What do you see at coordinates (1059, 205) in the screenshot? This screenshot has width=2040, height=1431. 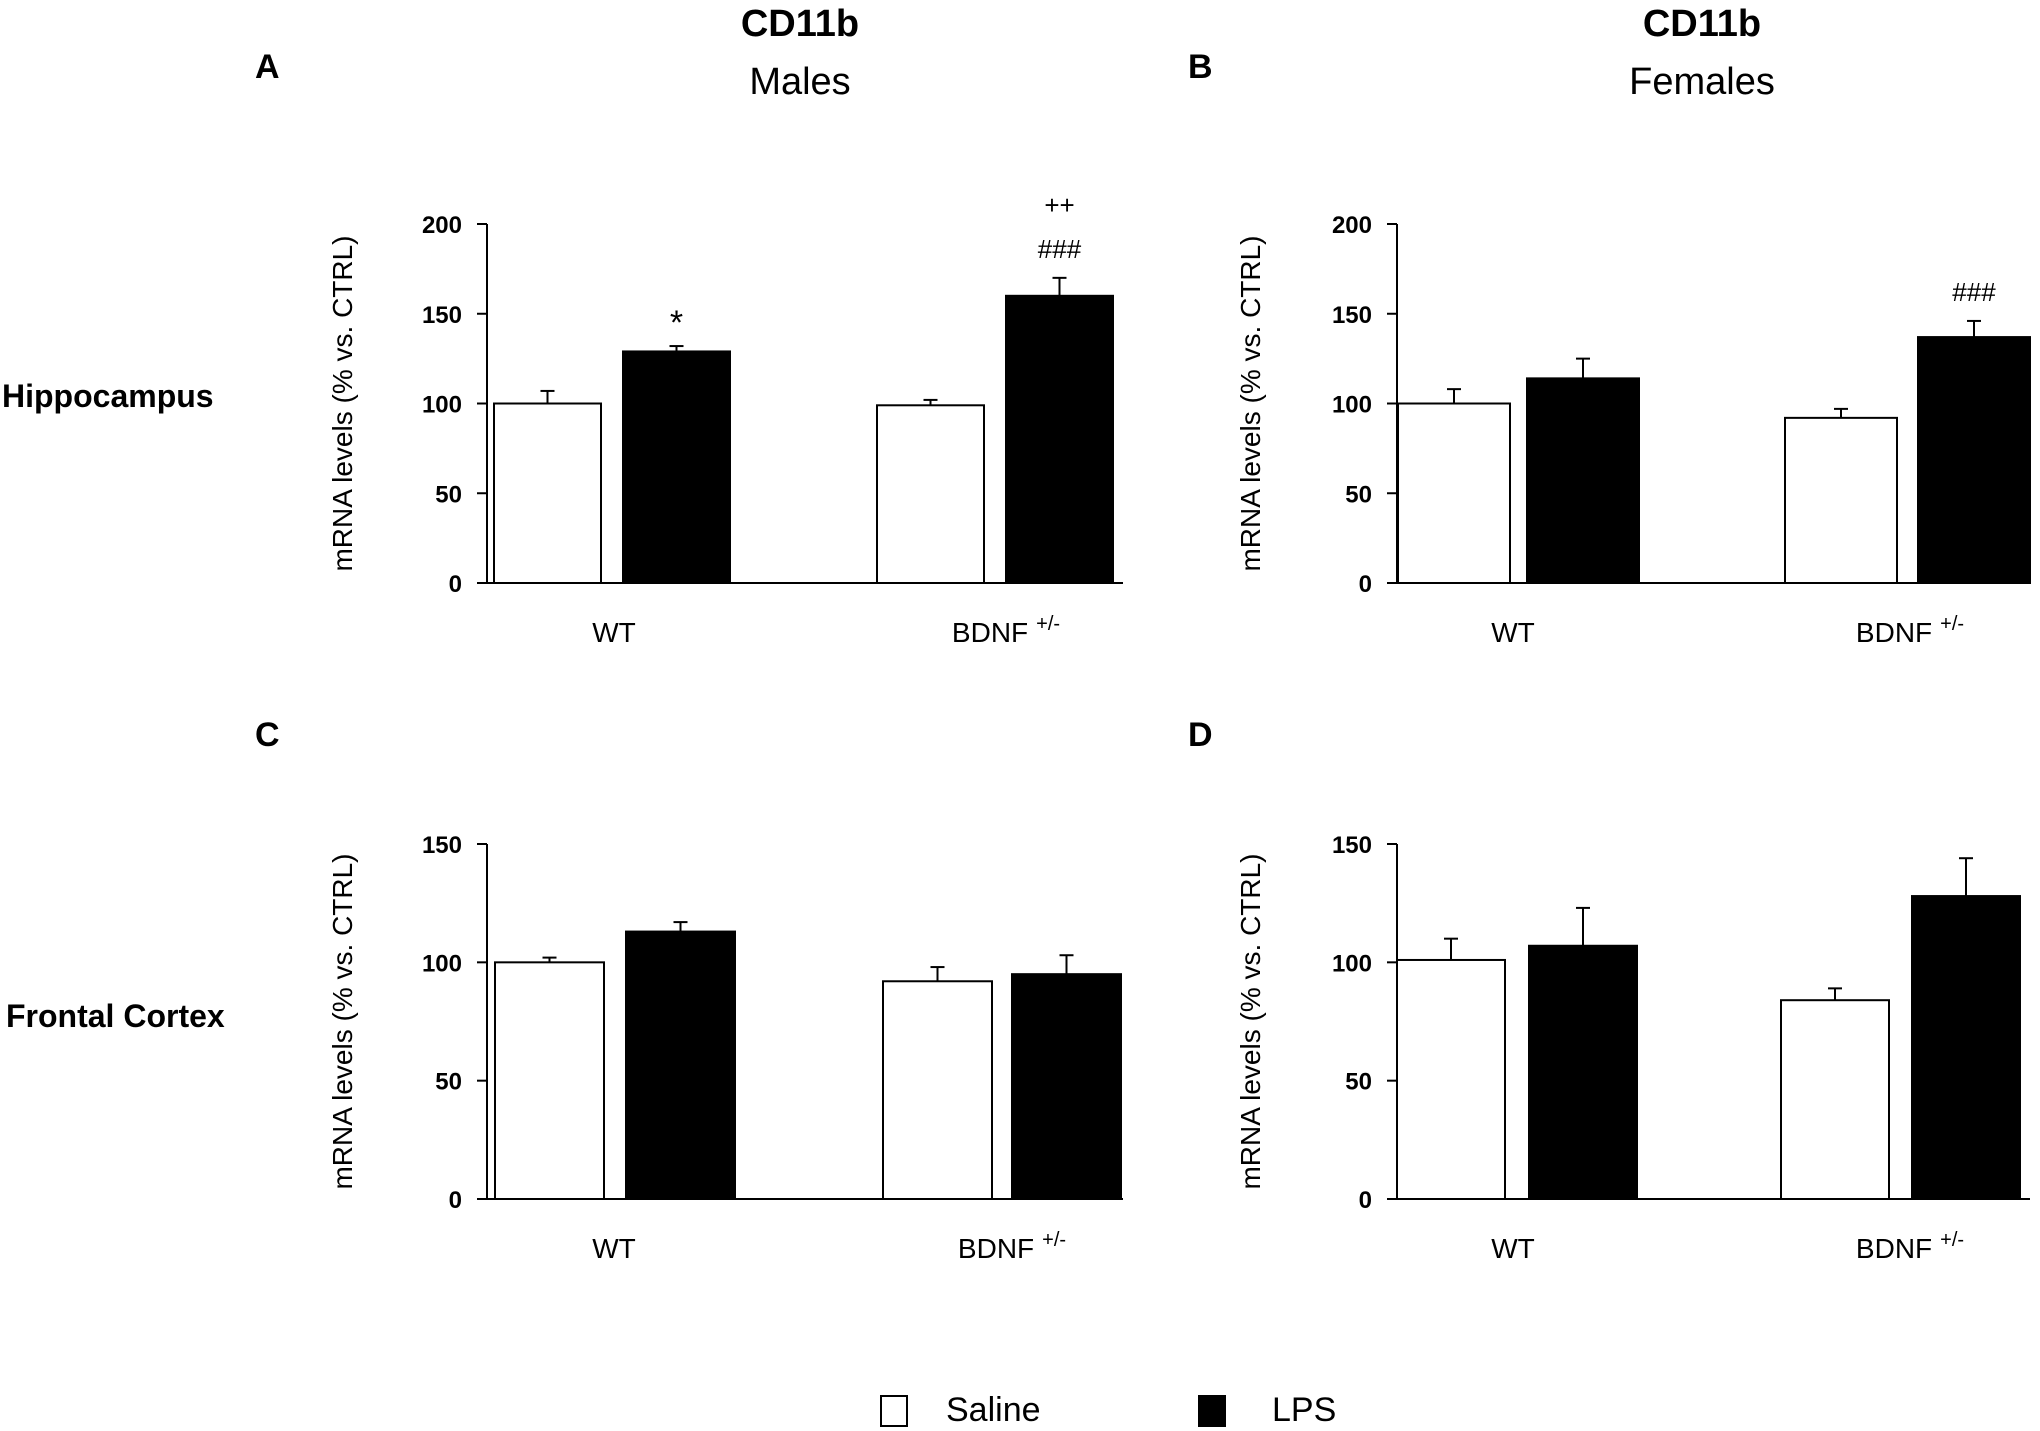 I see `significance-marker: ++` at bounding box center [1059, 205].